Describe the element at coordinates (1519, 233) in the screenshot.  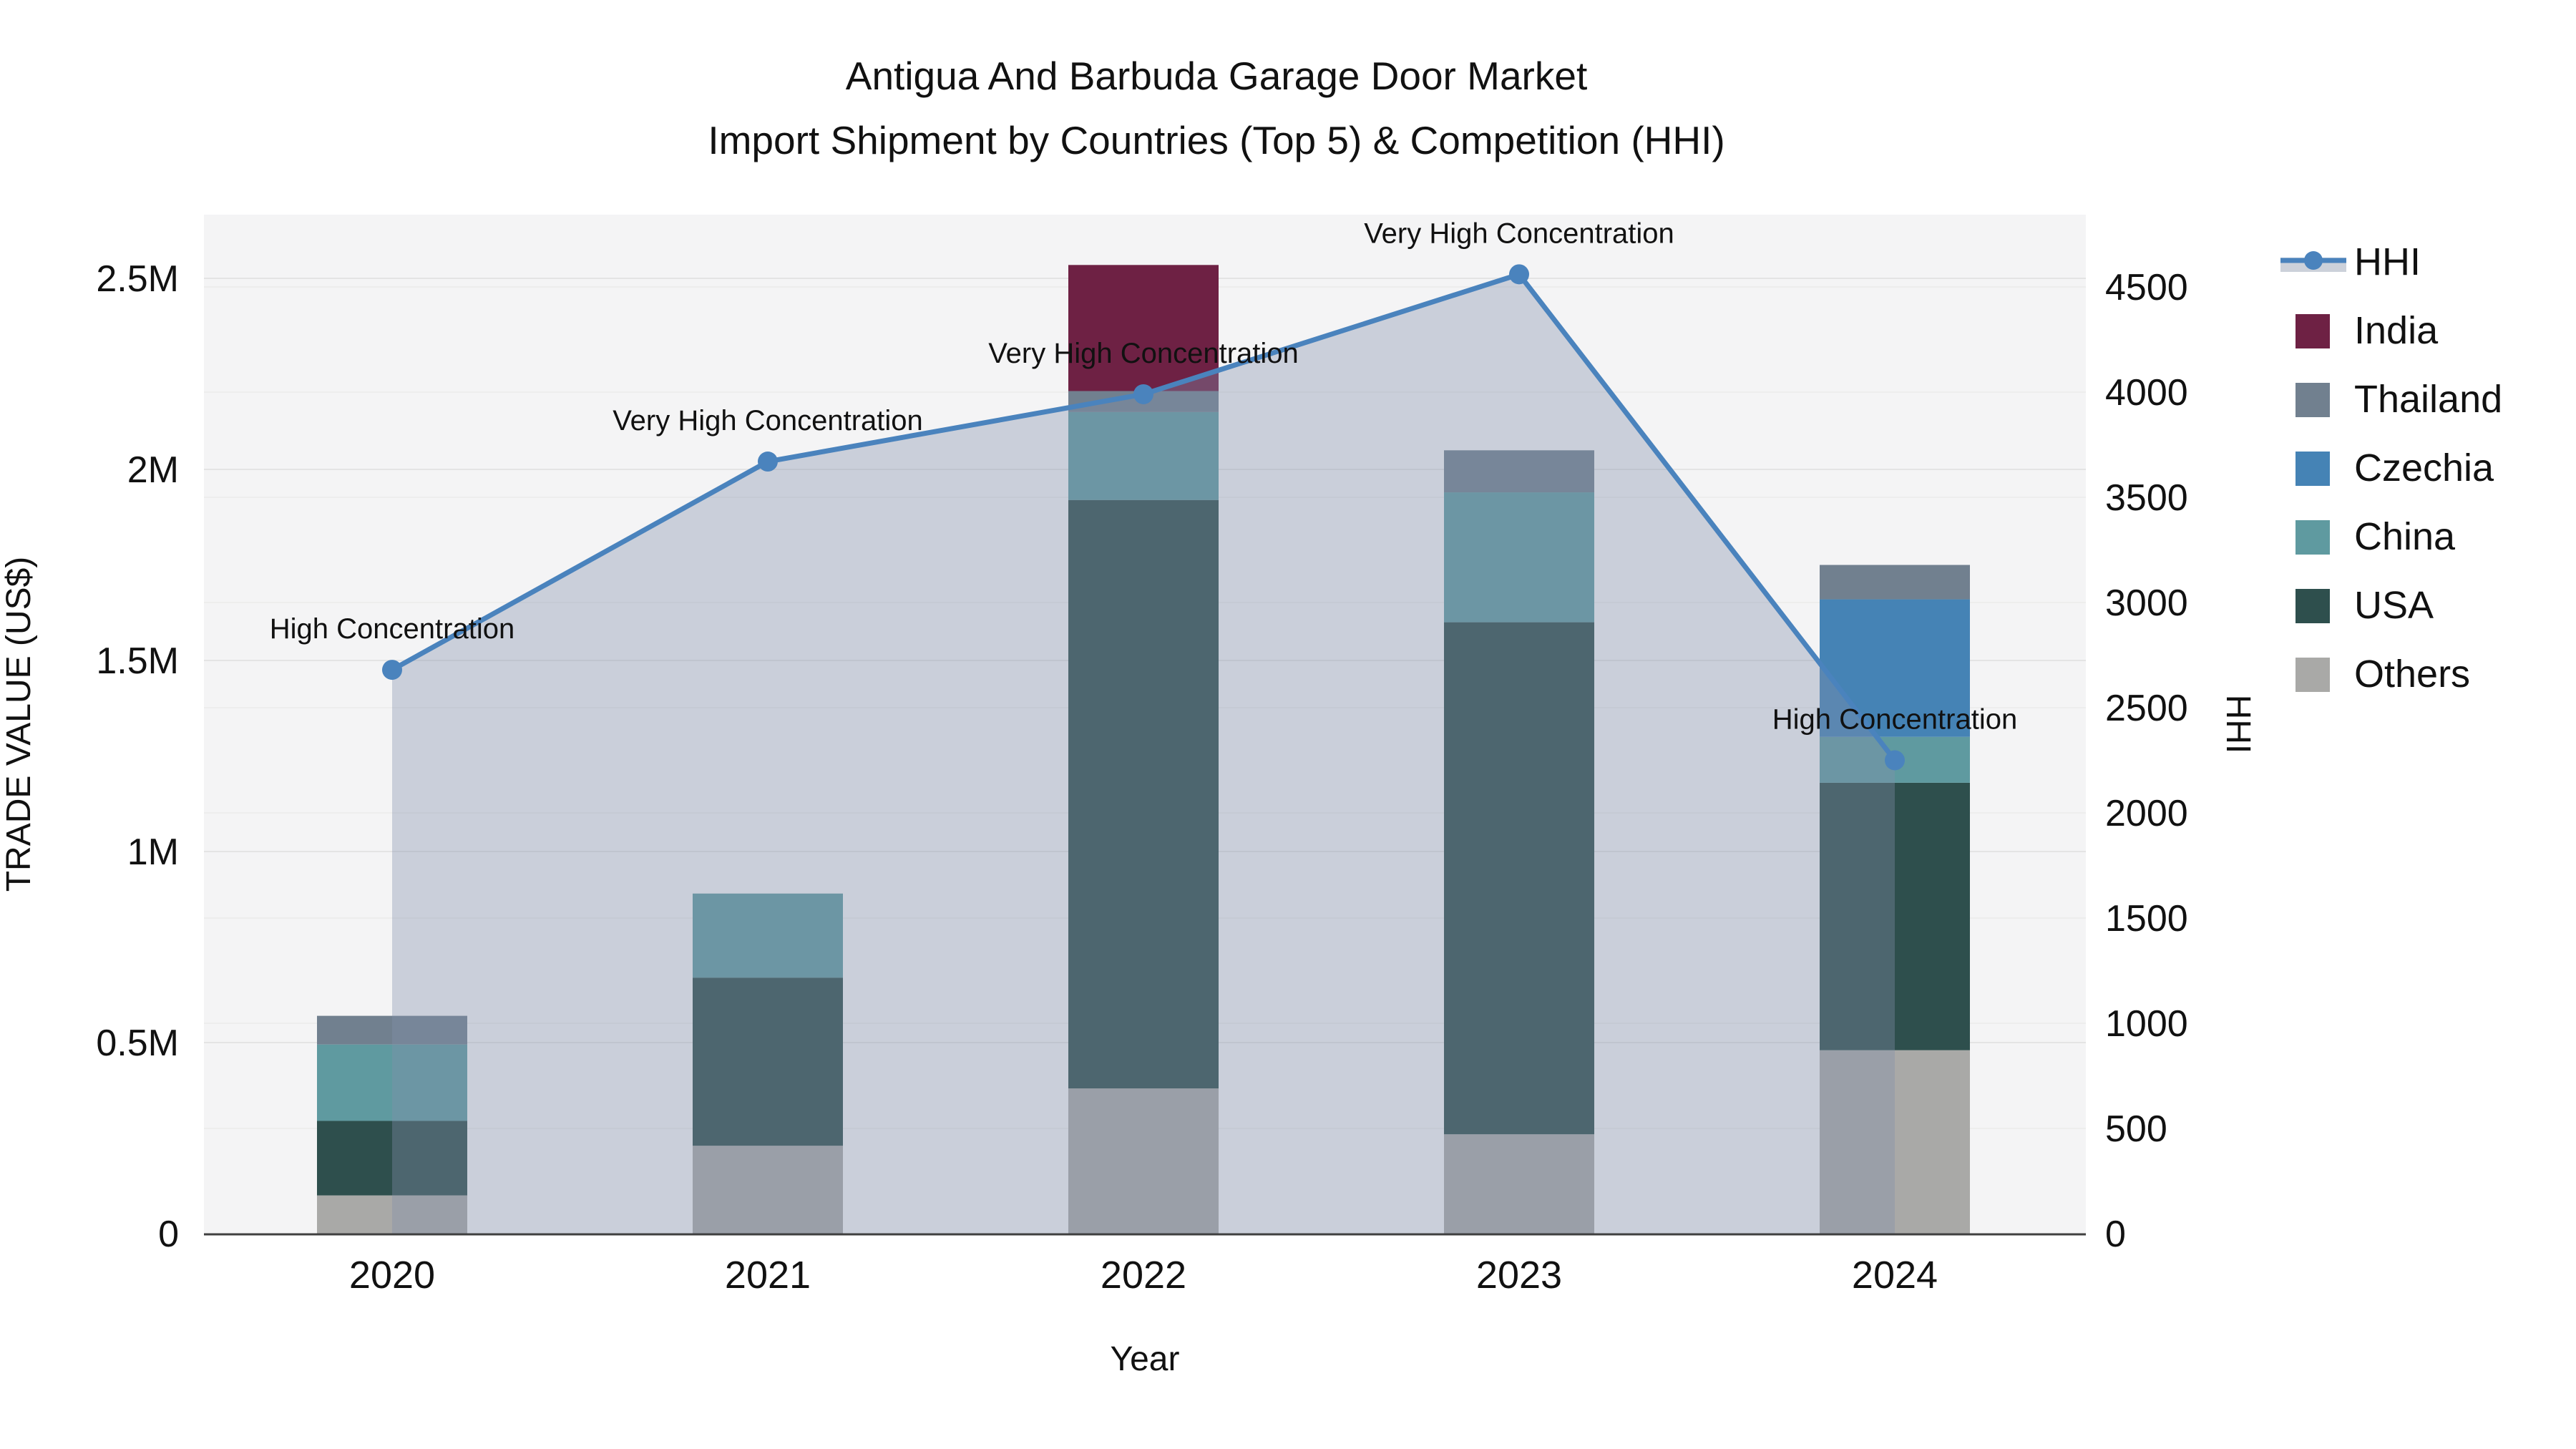
I see `annotation-2023: Very High Concentration` at that location.